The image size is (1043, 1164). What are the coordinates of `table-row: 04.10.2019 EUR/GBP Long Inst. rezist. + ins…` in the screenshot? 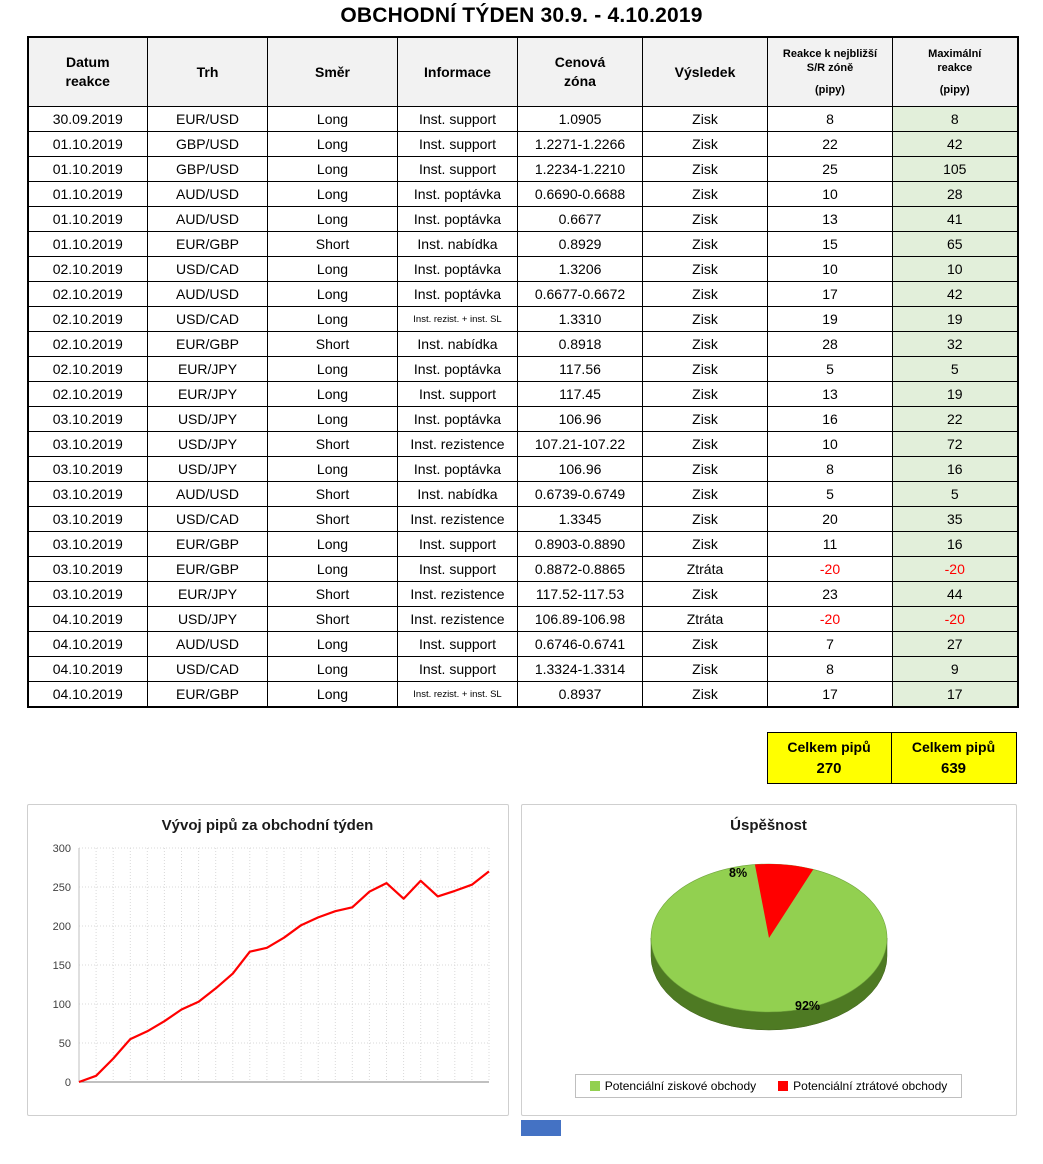 It's located at (522, 694).